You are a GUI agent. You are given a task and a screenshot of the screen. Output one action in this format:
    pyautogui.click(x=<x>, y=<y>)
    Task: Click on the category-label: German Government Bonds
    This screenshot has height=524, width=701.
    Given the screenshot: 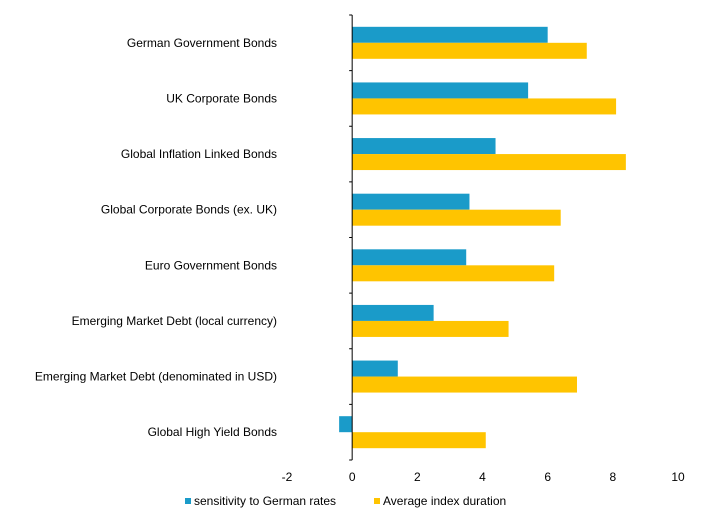 What is the action you would take?
    pyautogui.click(x=202, y=43)
    